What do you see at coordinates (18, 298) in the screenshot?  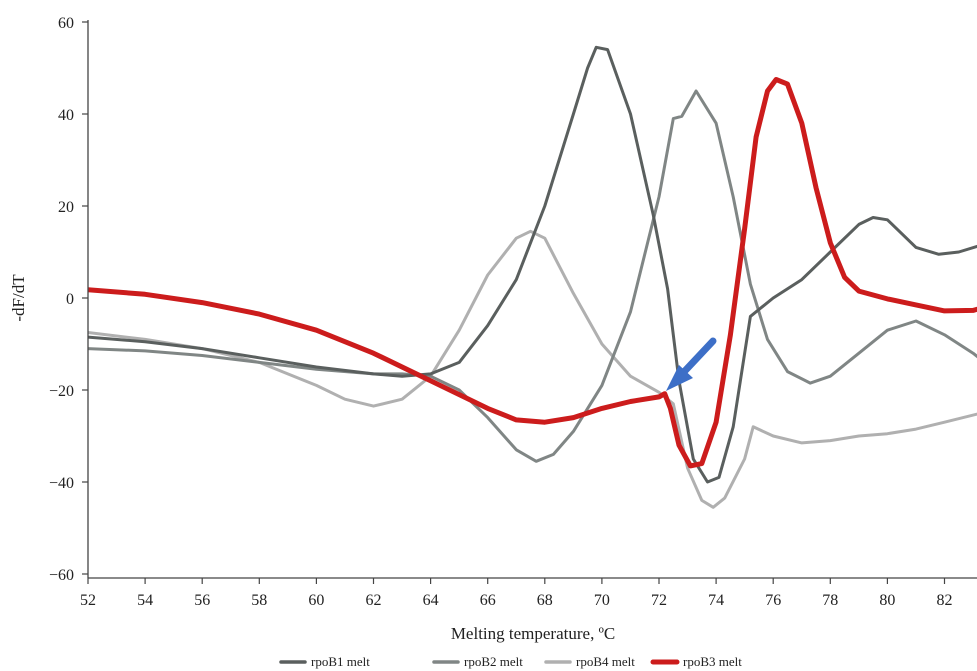 I see `y-axis-title: -dF/dT` at bounding box center [18, 298].